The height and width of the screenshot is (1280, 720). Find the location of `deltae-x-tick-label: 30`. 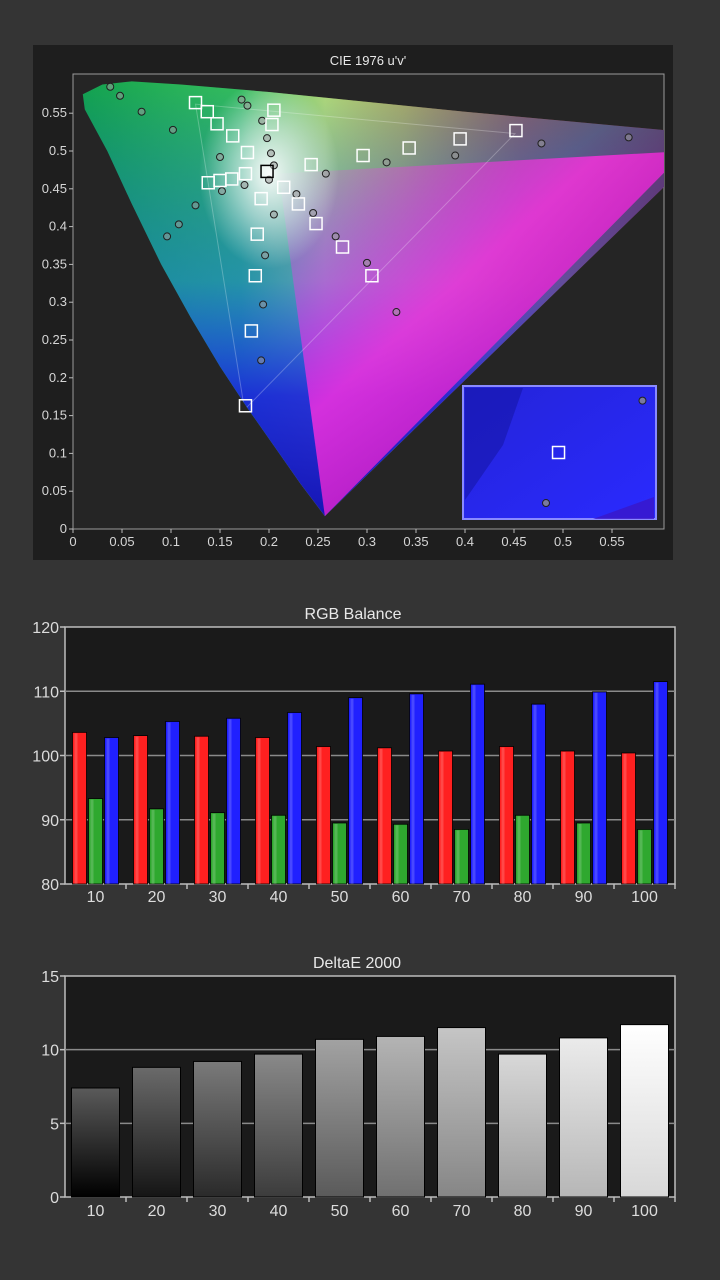

deltae-x-tick-label: 30 is located at coordinates (218, 1211).